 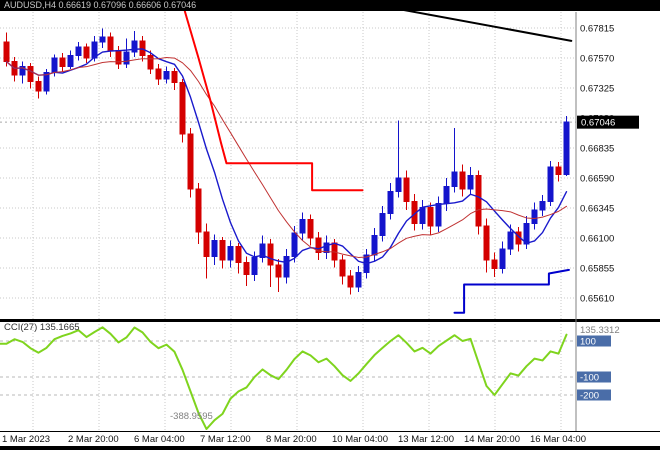 I want to click on price-tick-label: 0.65610, so click(x=597, y=299).